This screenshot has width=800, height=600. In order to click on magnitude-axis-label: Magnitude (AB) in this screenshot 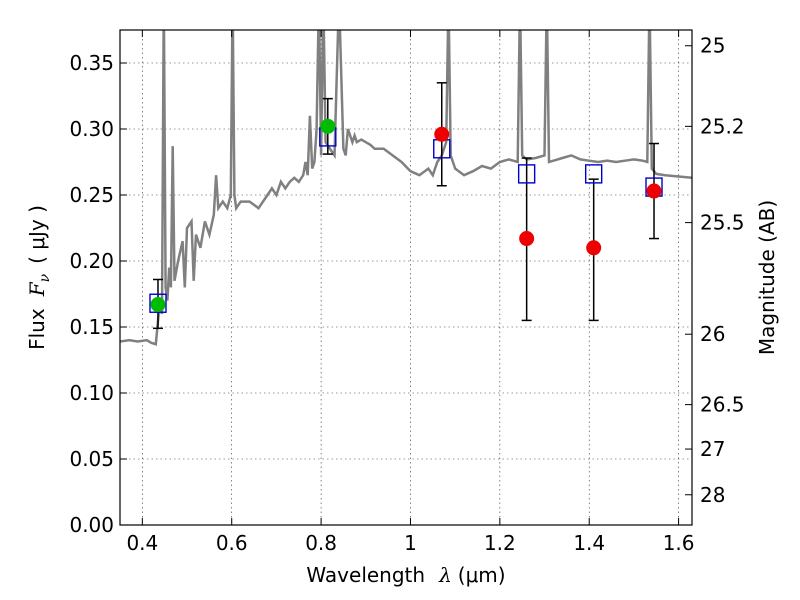, I will do `click(767, 277)`.